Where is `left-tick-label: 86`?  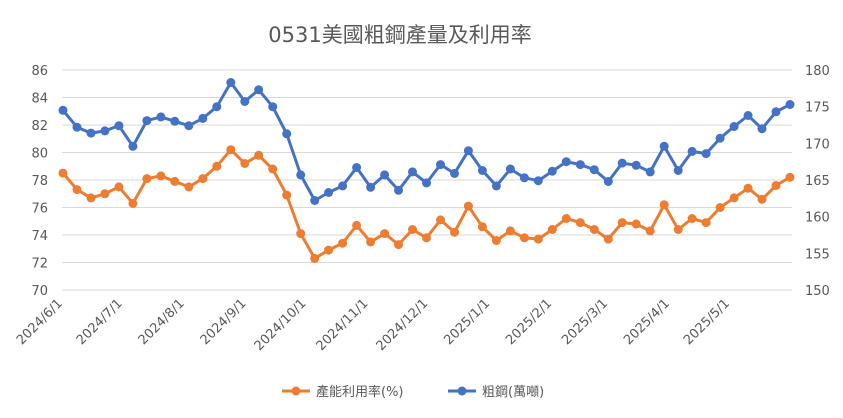
left-tick-label: 86 is located at coordinates (39, 71).